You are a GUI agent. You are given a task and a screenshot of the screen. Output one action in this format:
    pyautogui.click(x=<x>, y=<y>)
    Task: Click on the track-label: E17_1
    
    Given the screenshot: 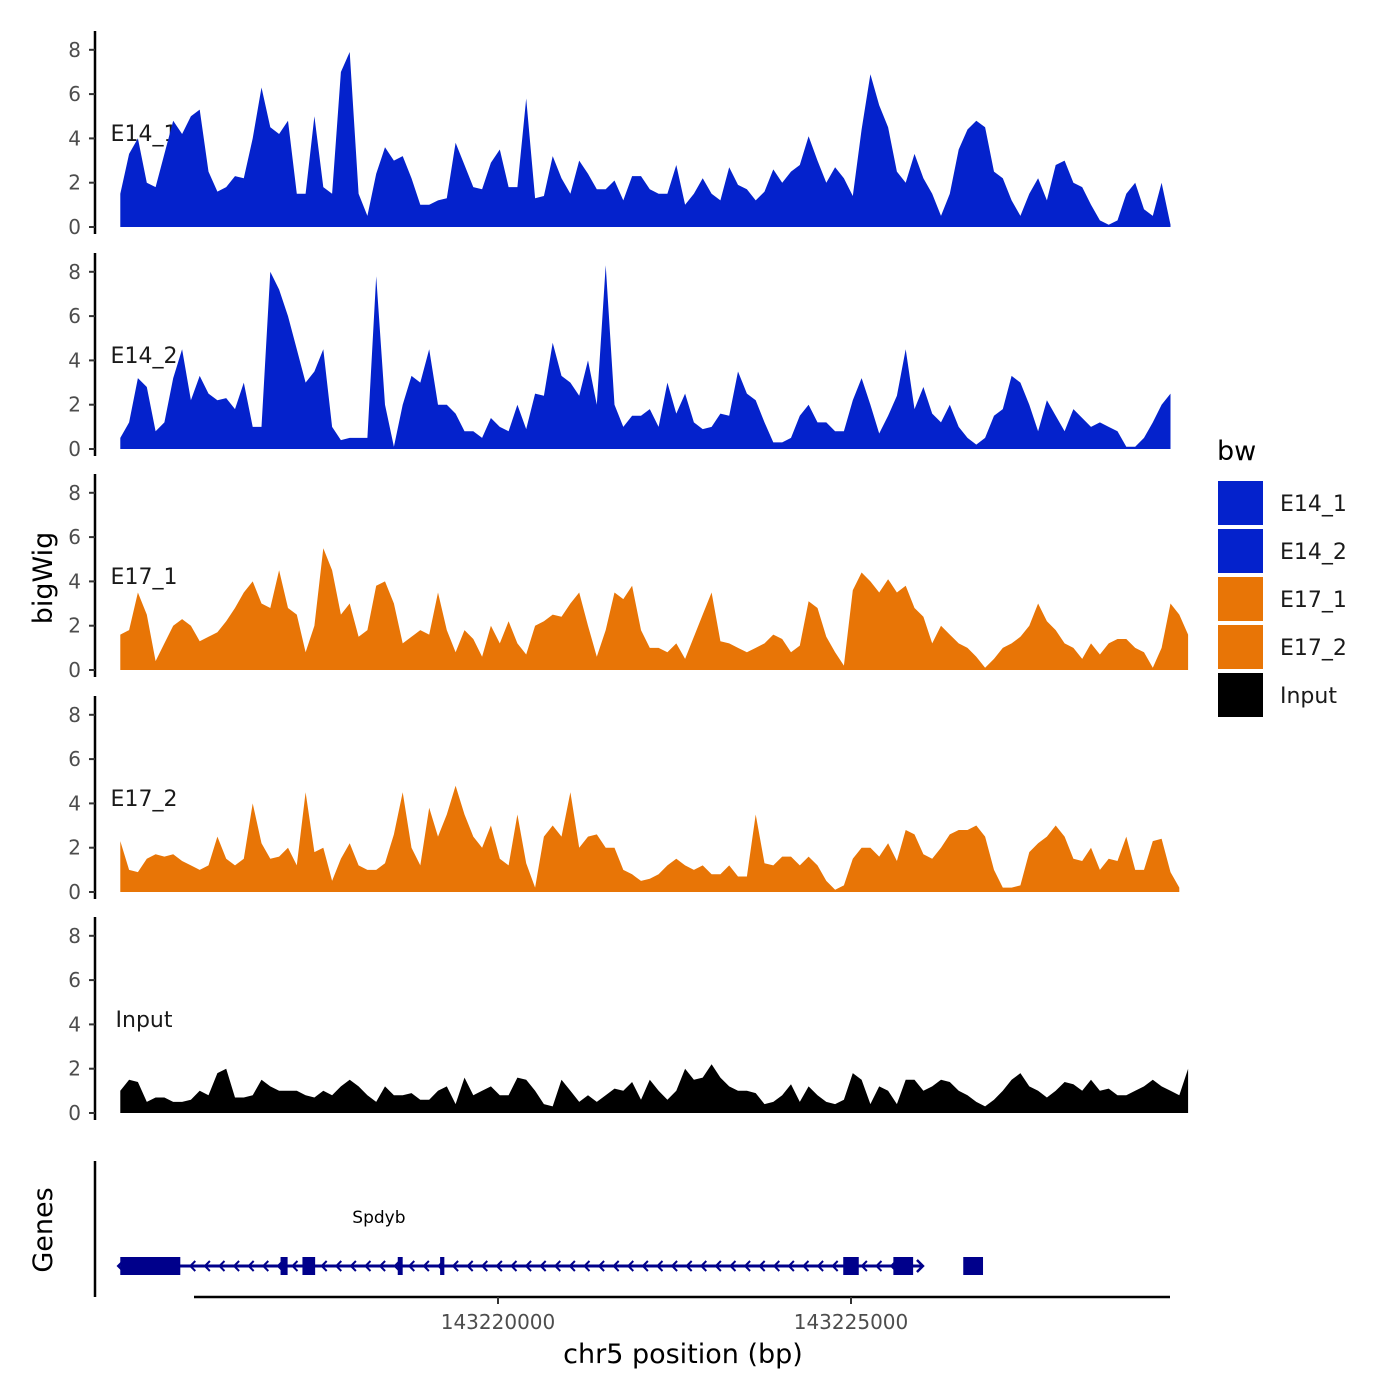 What is the action you would take?
    pyautogui.click(x=144, y=577)
    